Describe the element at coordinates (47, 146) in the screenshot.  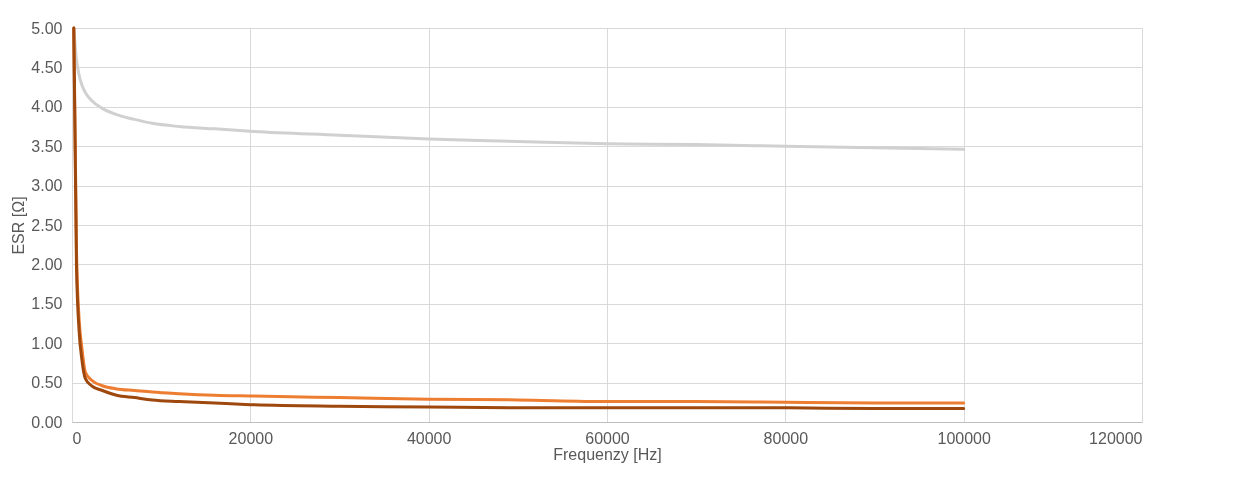
I see `y-tick-label: 3.50` at that location.